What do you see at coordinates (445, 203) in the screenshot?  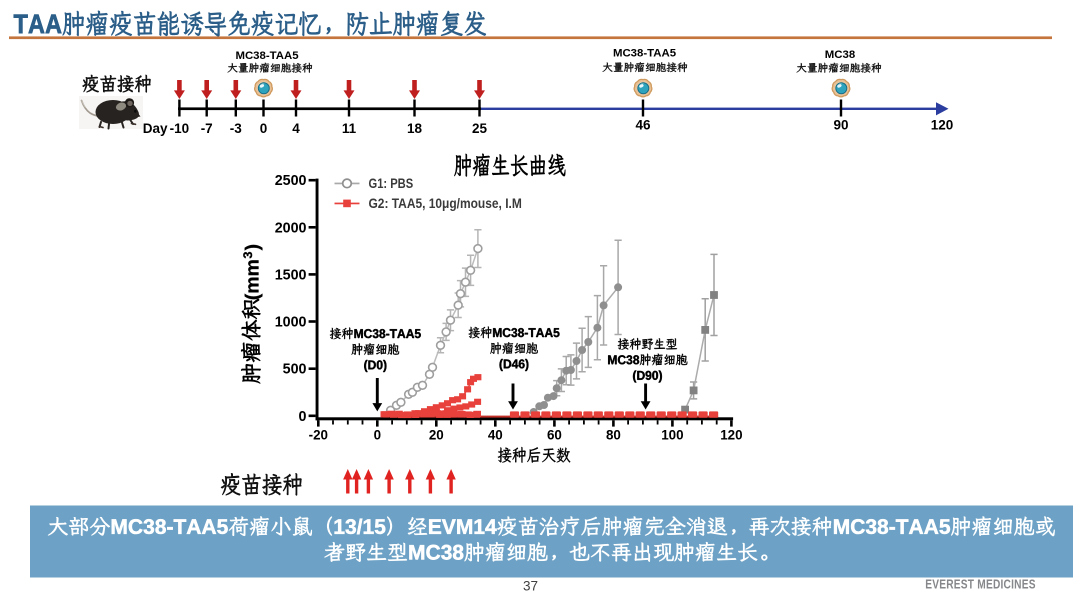 I see `svg-text: G2: TAA5, 10μg/mouse, I.M` at bounding box center [445, 203].